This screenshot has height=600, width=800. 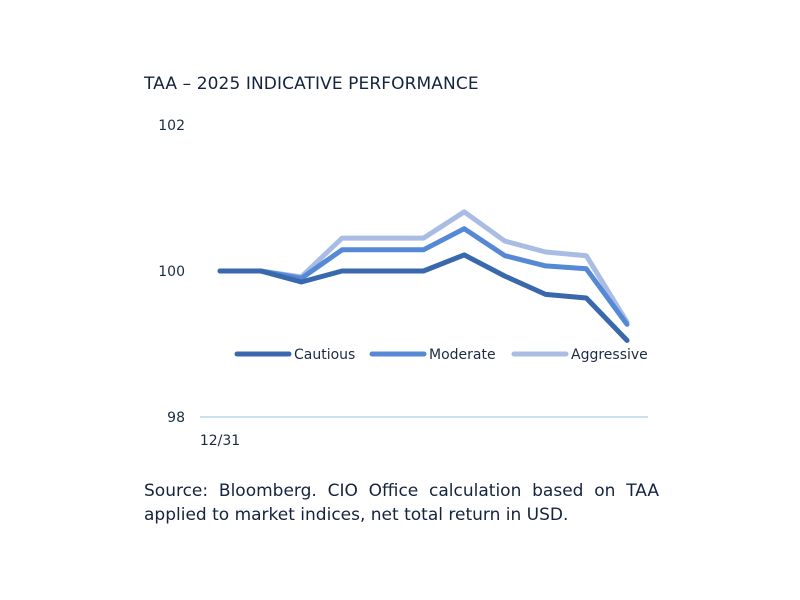 I want to click on y-axis-ticks: 98 100 102, so click(x=171, y=272).